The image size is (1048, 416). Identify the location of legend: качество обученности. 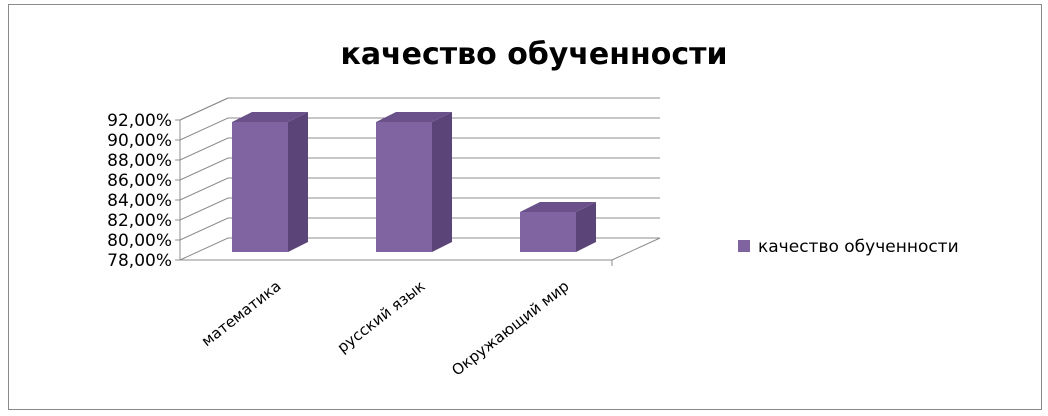
(848, 247).